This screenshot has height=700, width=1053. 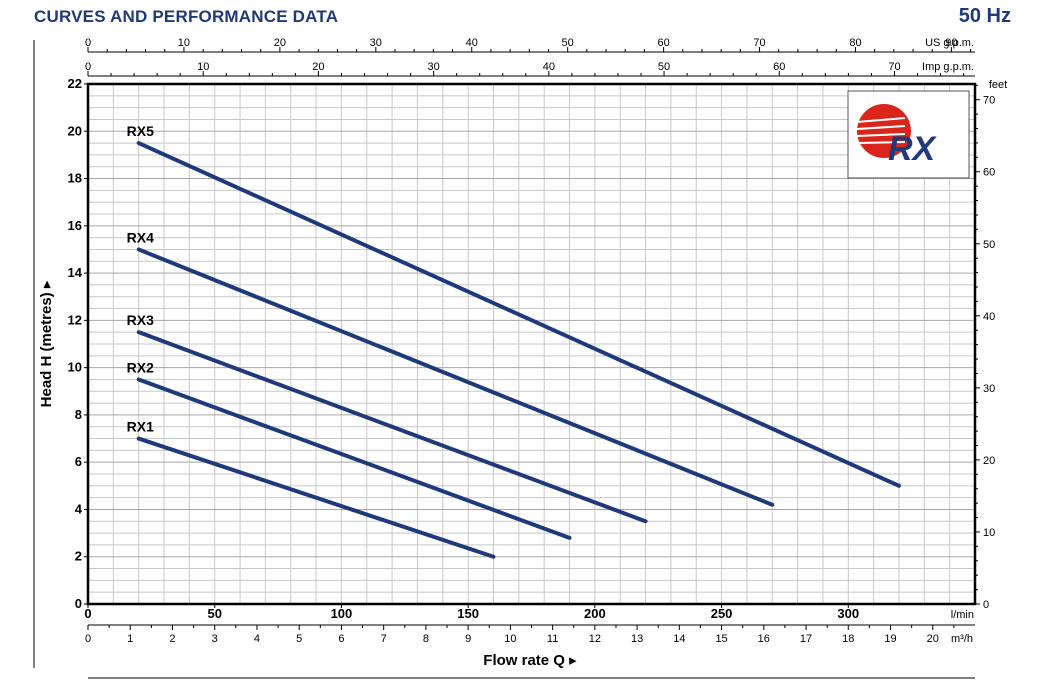 What do you see at coordinates (87, 613) in the screenshot?
I see `x-tick-label: 0` at bounding box center [87, 613].